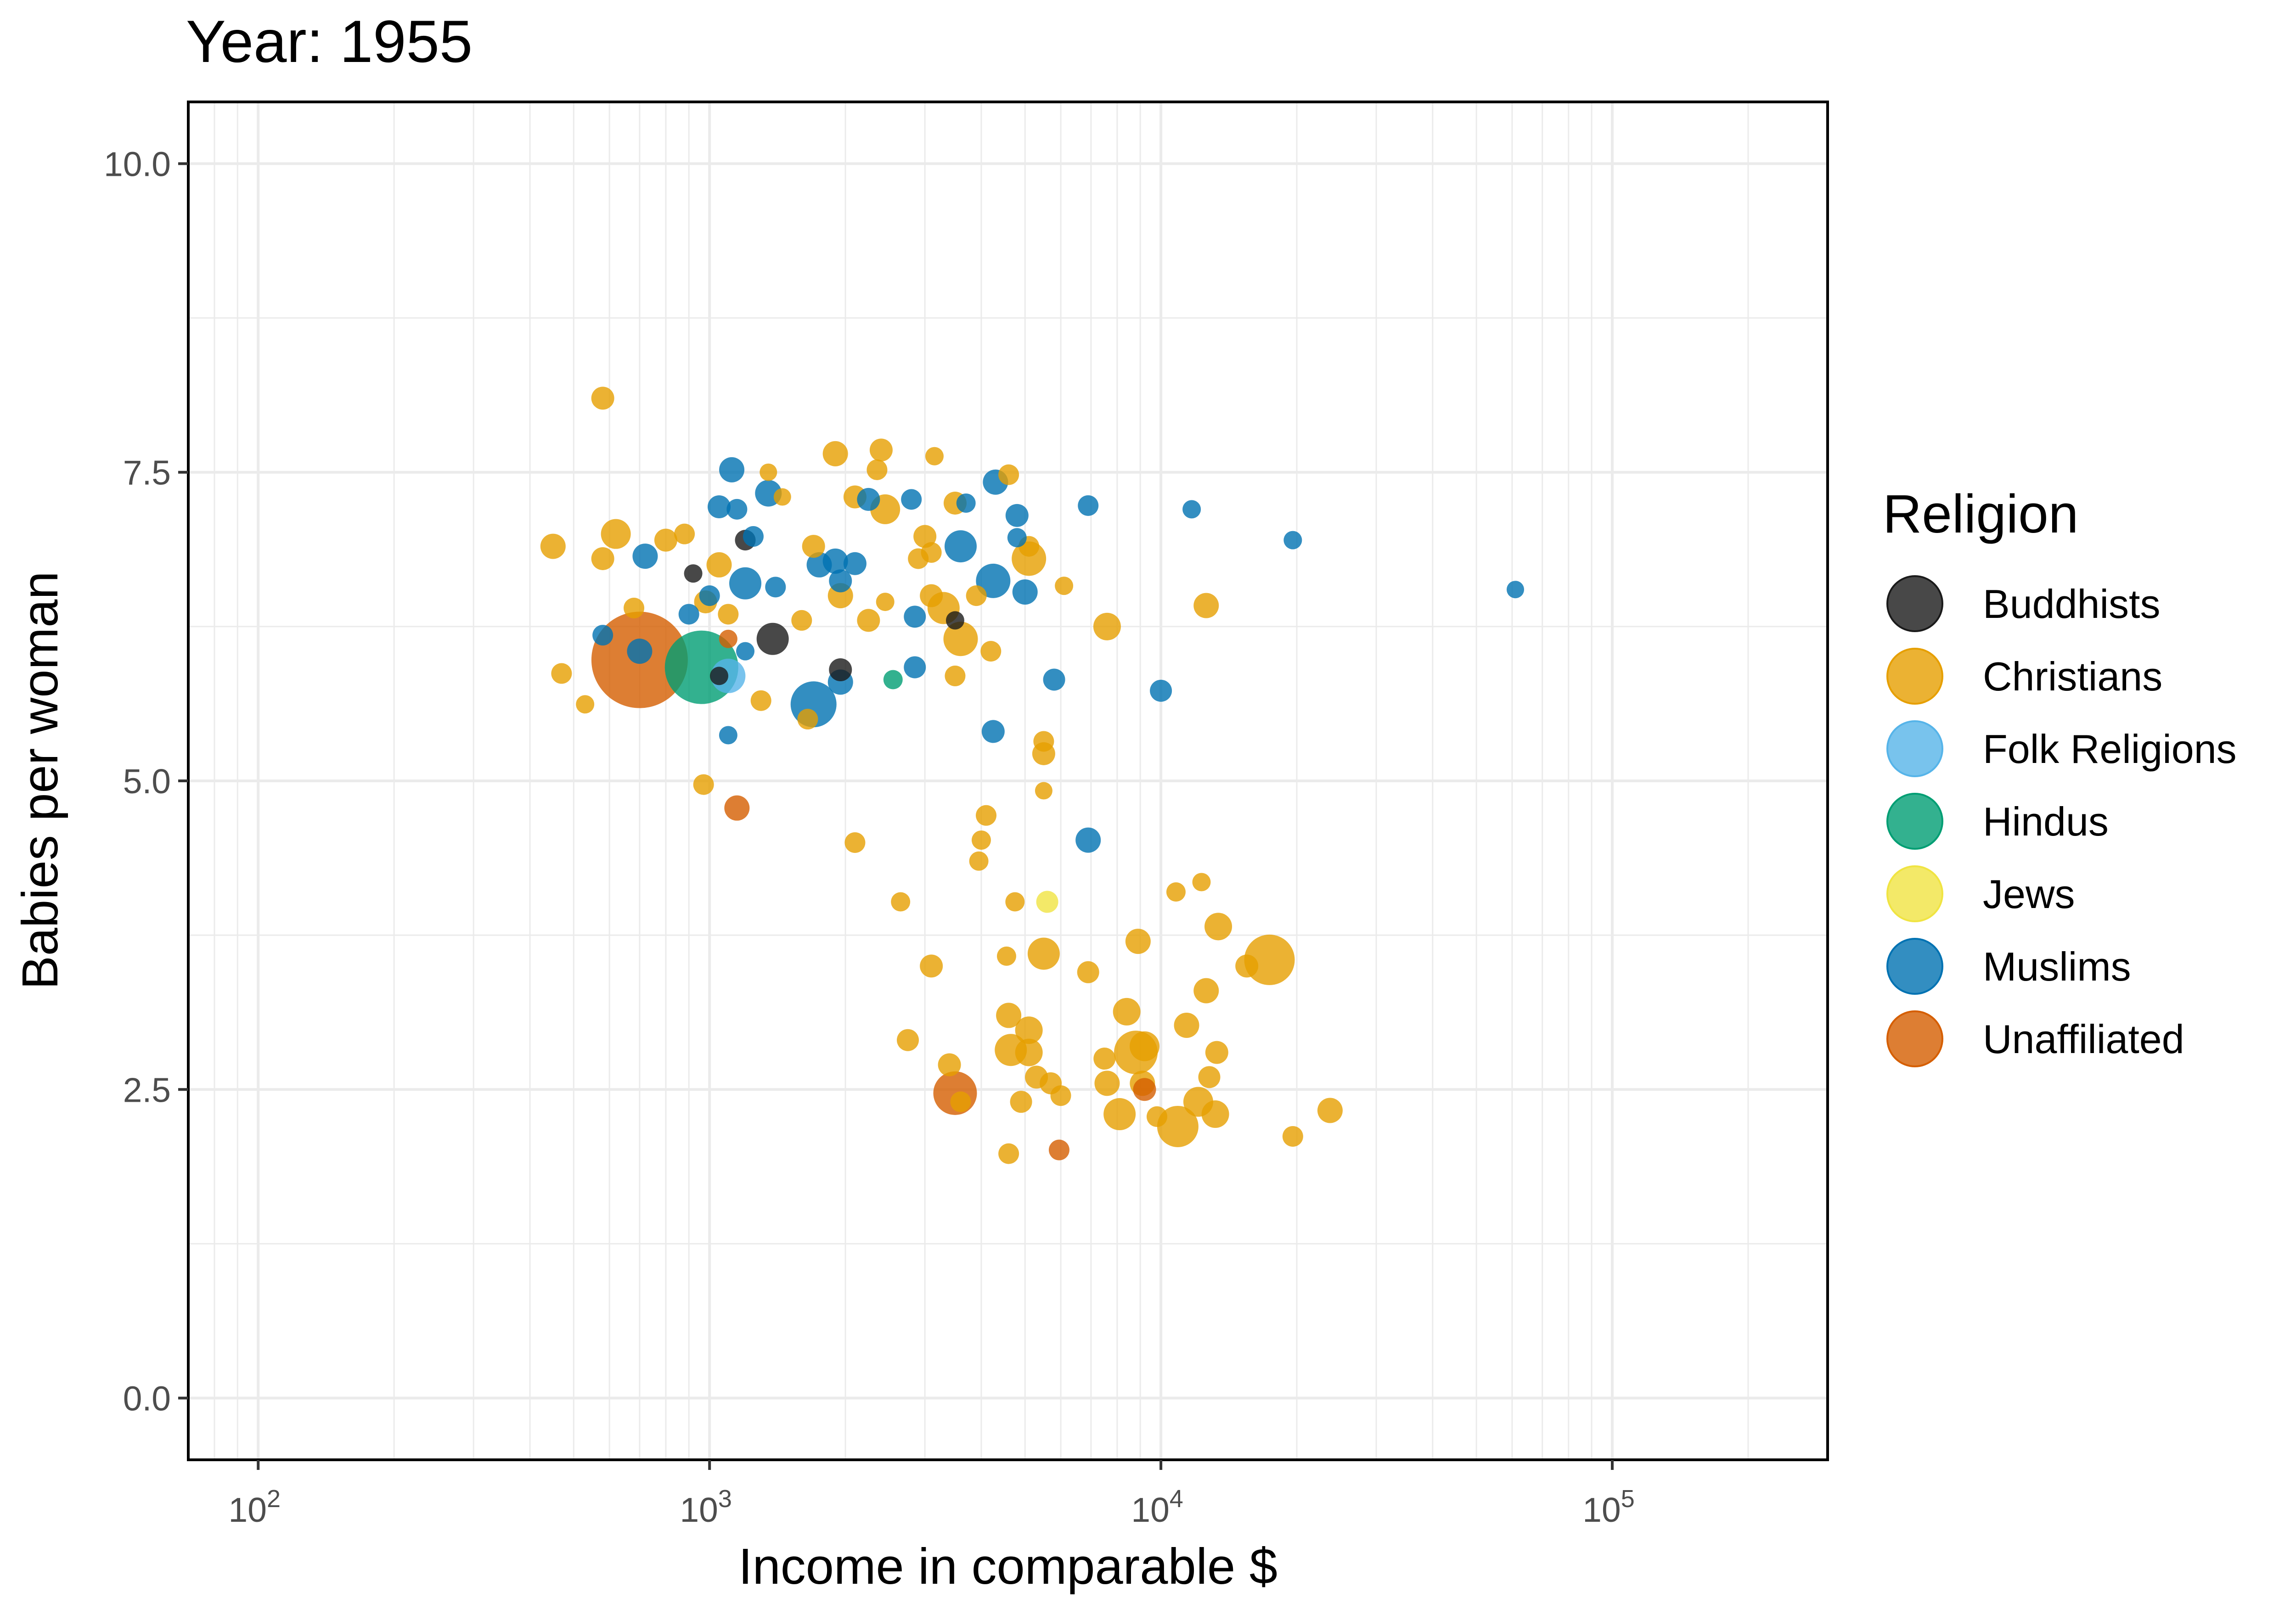 The image size is (2296, 1609). Describe the element at coordinates (2057, 967) in the screenshot. I see `legend-label: Muslims` at that location.